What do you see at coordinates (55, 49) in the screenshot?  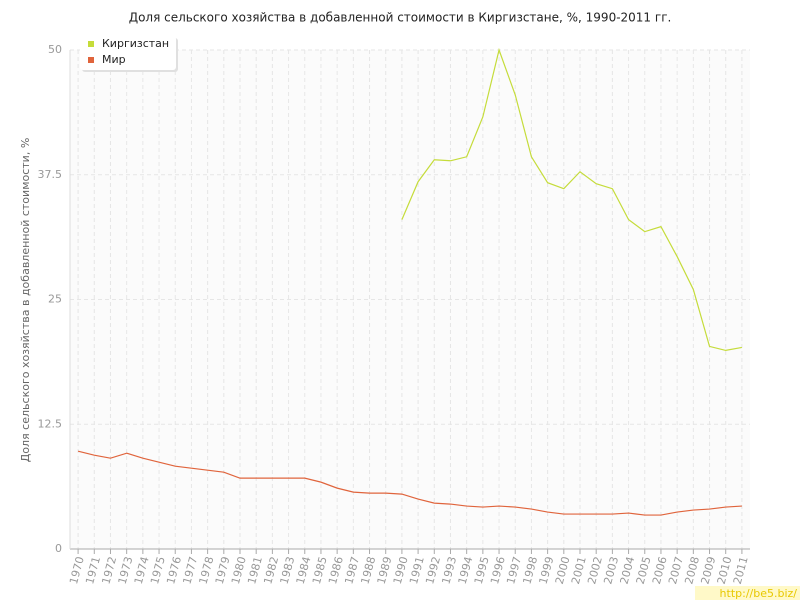 I see `y-tick-label: 50` at bounding box center [55, 49].